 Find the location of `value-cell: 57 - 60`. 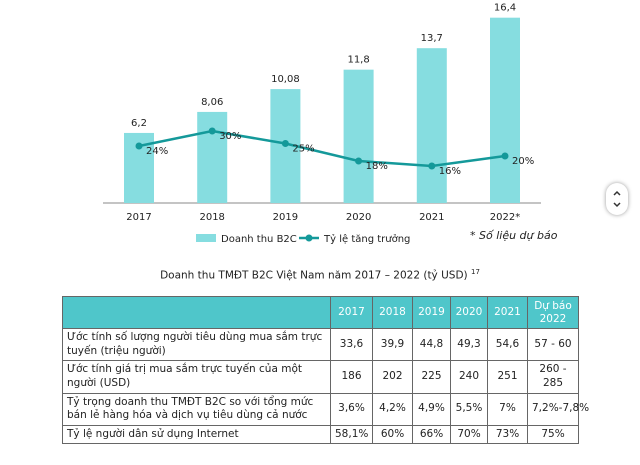

value-cell: 57 - 60 is located at coordinates (553, 344).